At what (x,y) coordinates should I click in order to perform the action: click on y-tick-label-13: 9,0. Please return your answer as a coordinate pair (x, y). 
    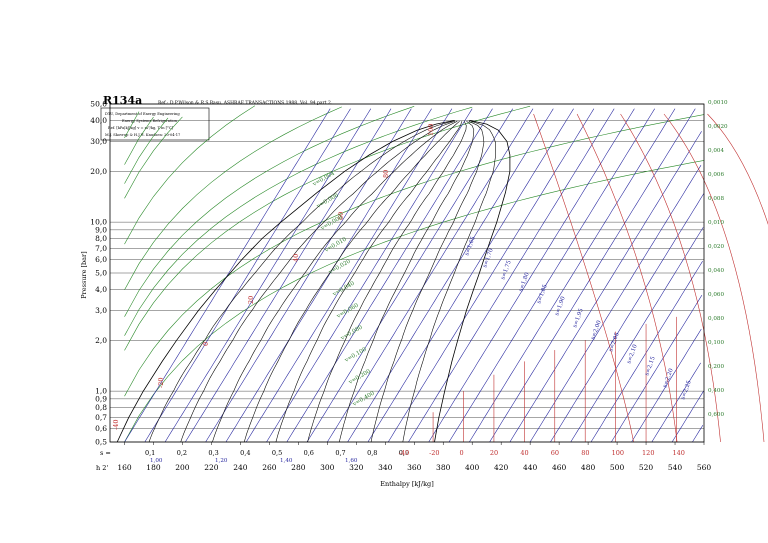
    Looking at the image, I should click on (101, 229).